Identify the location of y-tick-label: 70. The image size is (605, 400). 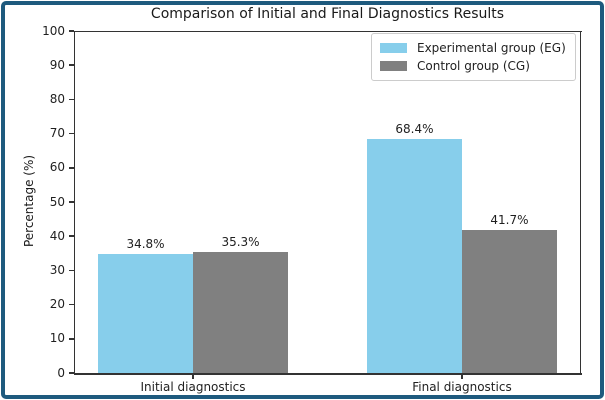
(57, 133).